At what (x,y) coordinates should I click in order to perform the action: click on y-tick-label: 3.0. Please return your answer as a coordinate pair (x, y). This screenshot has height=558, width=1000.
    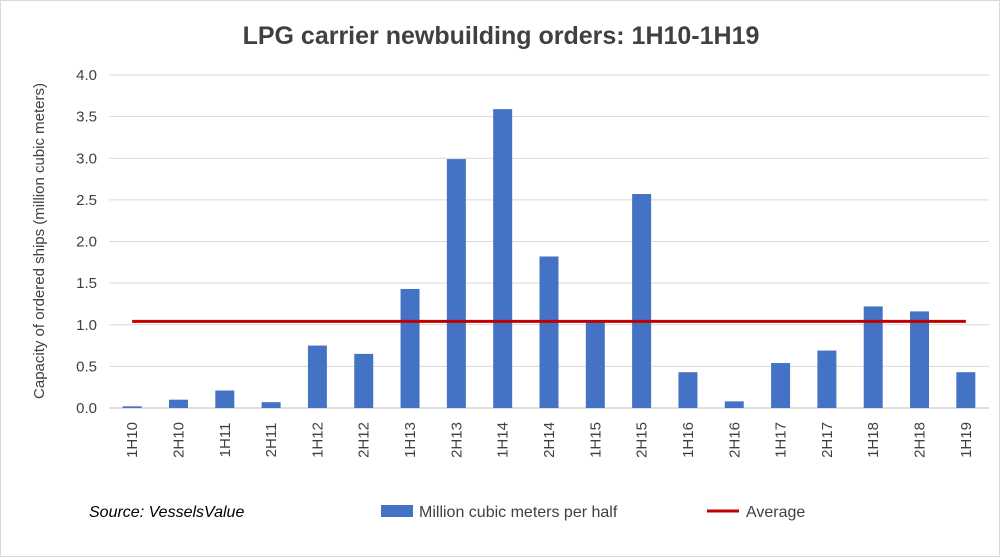
    Looking at the image, I should click on (86, 158).